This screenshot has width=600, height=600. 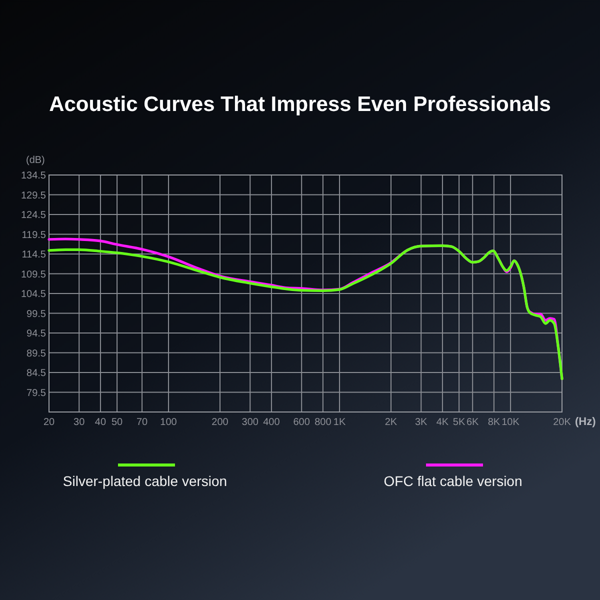 What do you see at coordinates (36, 314) in the screenshot?
I see `y-tick-label: 99.5` at bounding box center [36, 314].